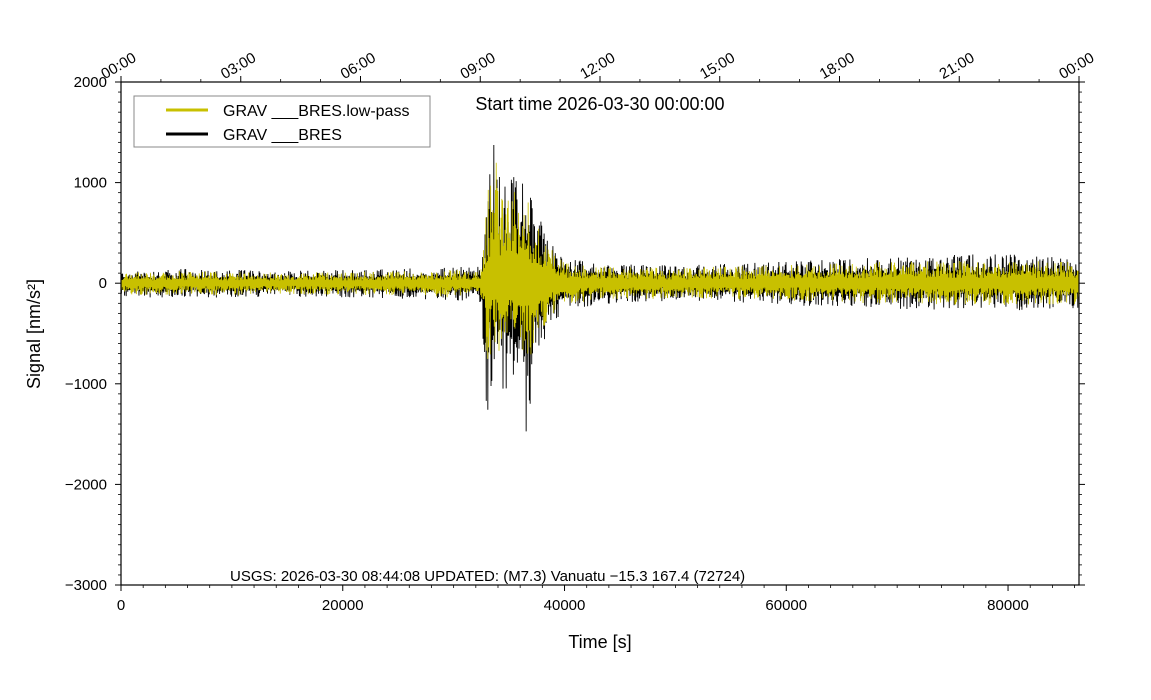  What do you see at coordinates (86, 334) in the screenshot?
I see `y-tick-labels: −3000 −2000 −1000 0 1000 2000` at bounding box center [86, 334].